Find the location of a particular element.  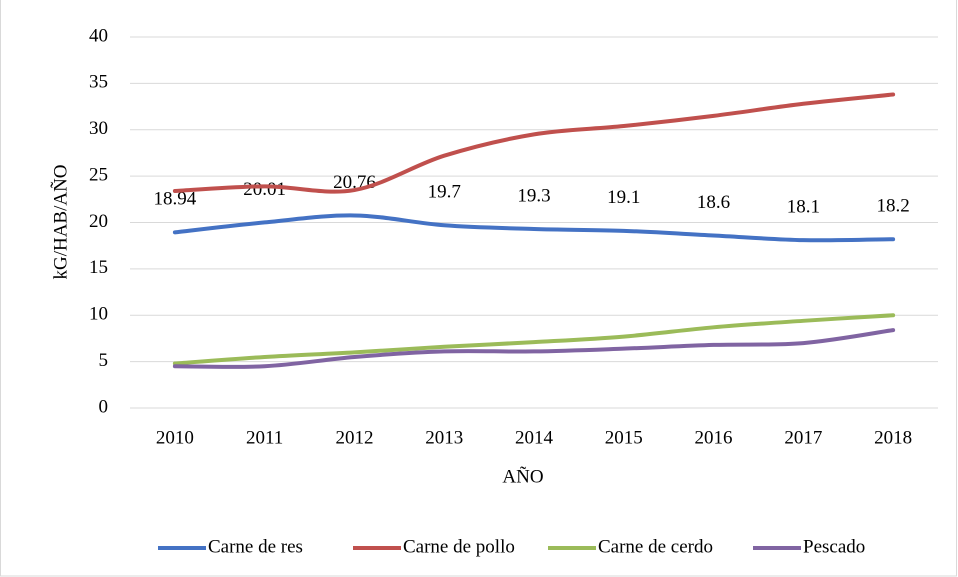

legend-label: Carne de cerdo is located at coordinates (655, 546).